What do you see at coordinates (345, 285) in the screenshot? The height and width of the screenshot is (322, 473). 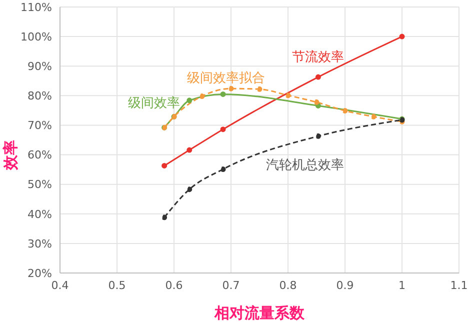 I see `x-tick-label: 0.9` at bounding box center [345, 285].